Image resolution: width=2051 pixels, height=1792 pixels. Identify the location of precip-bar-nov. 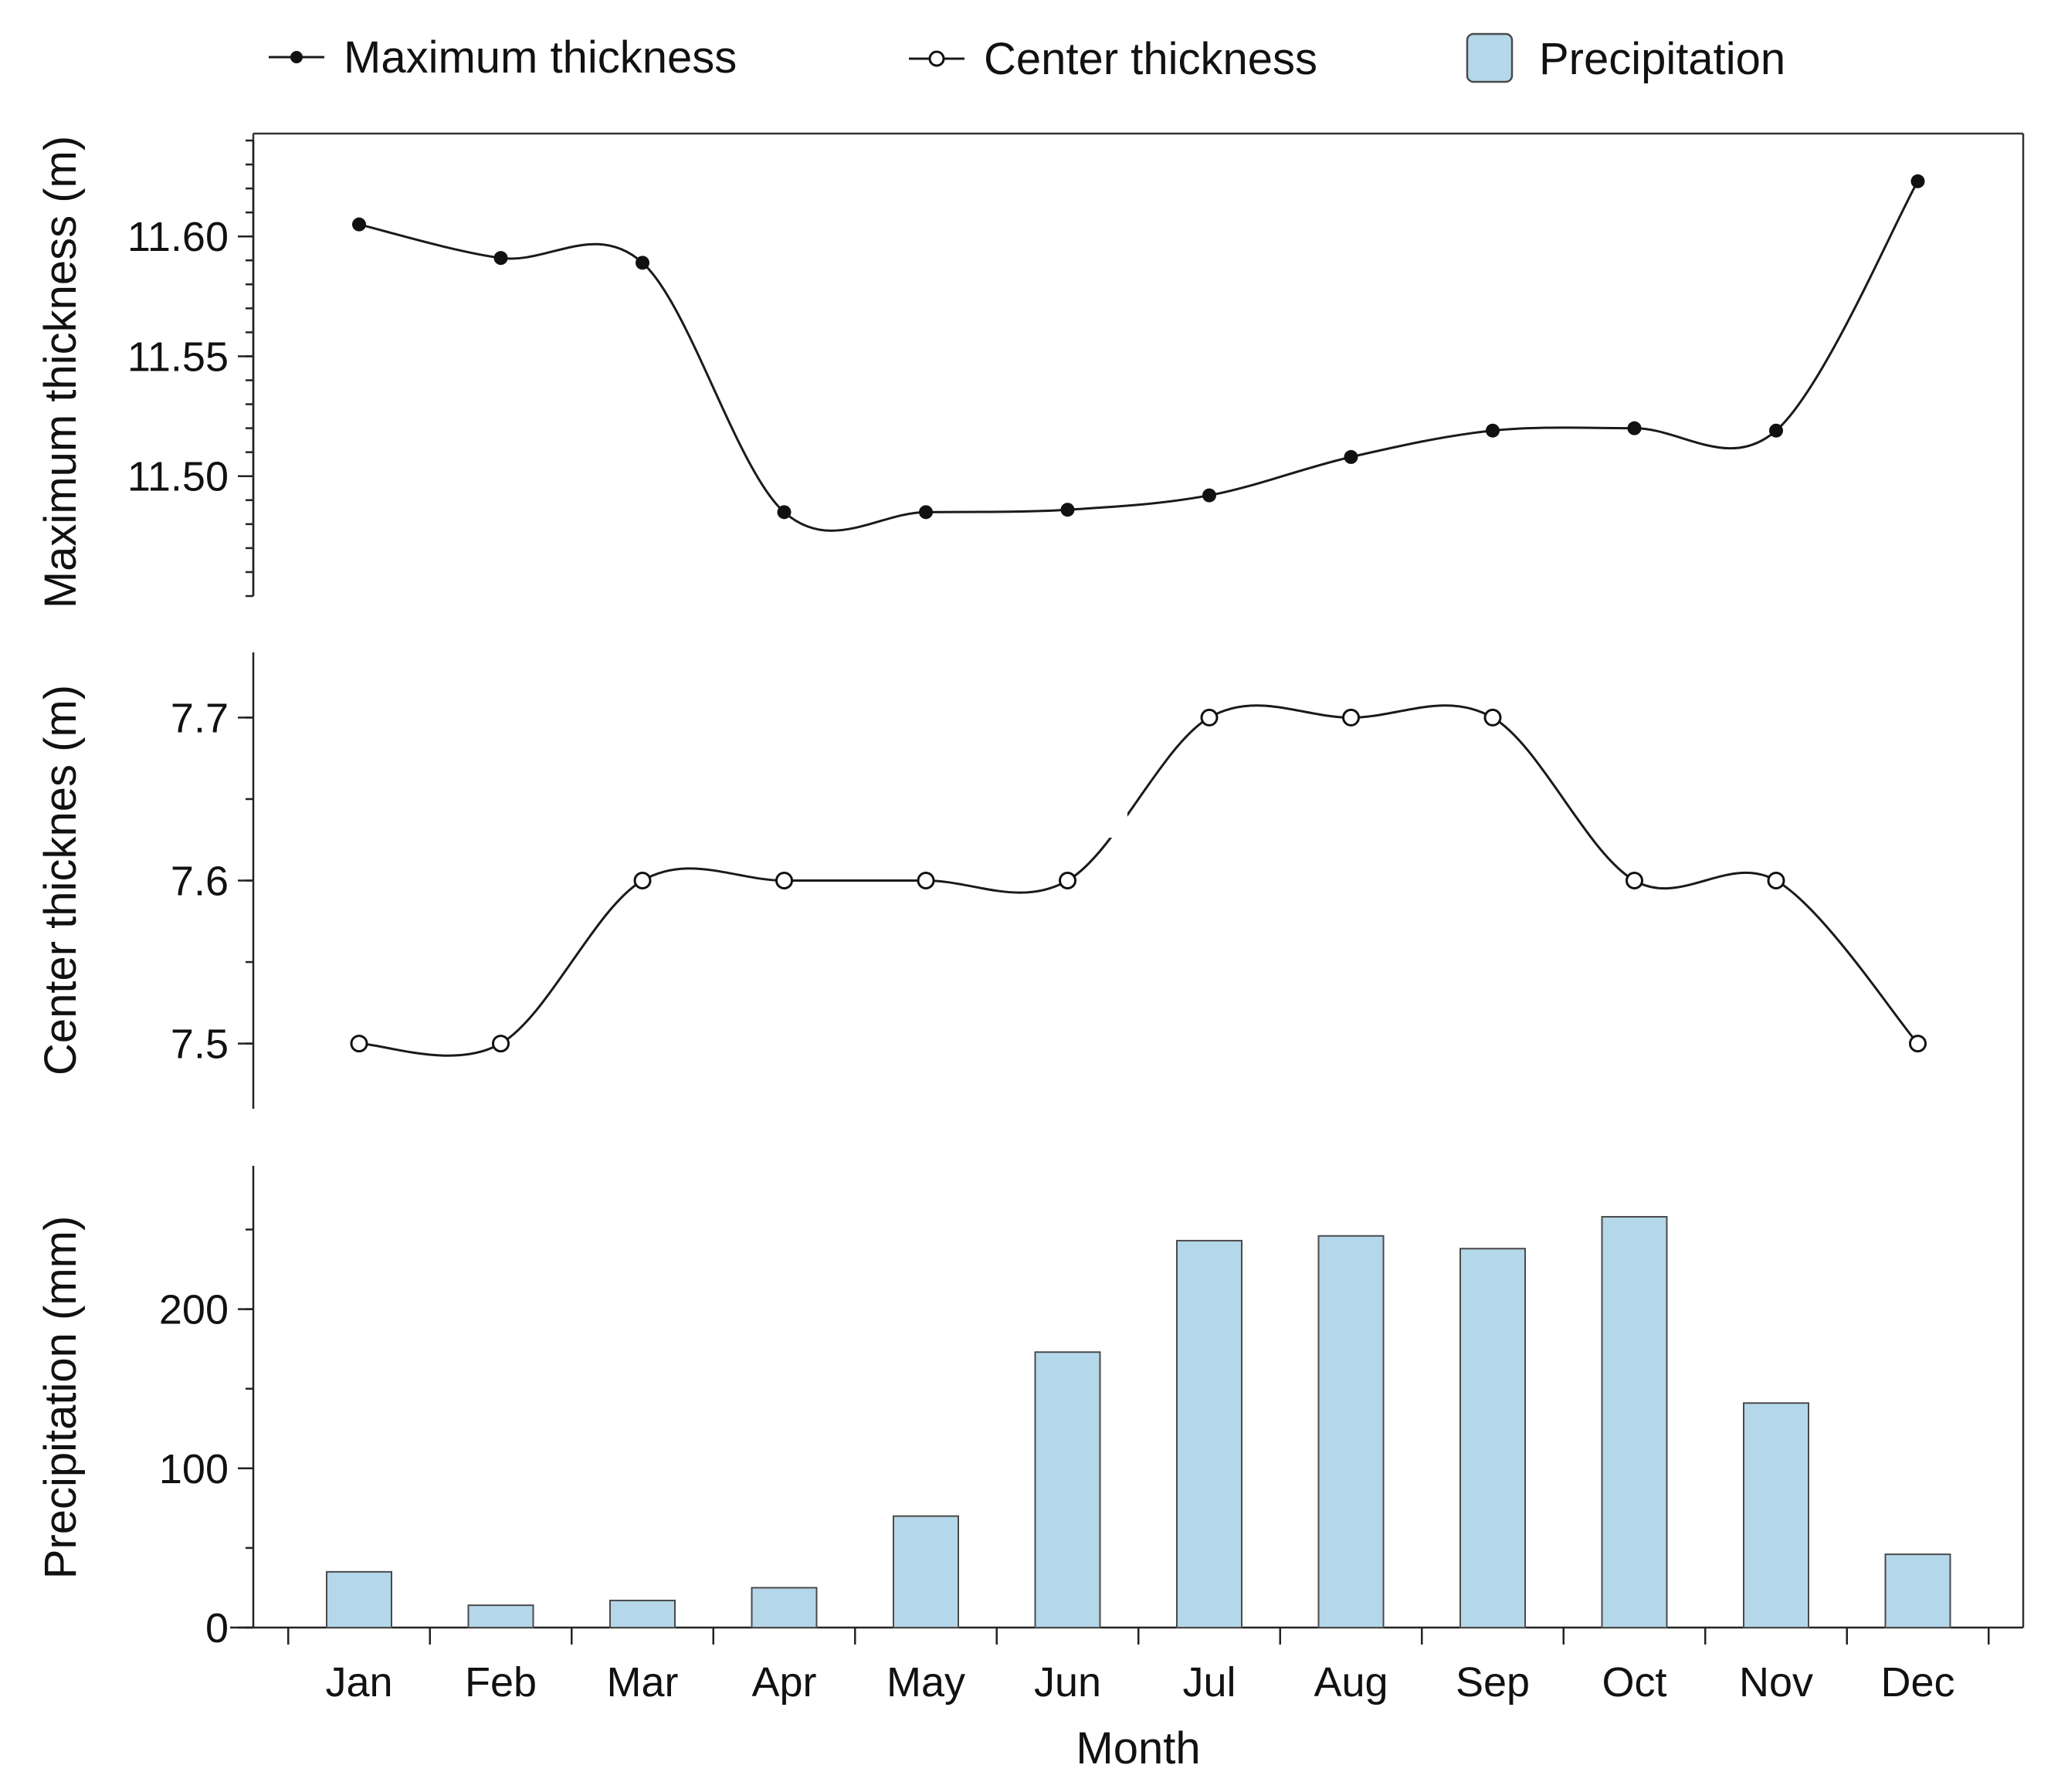
(1776, 1515).